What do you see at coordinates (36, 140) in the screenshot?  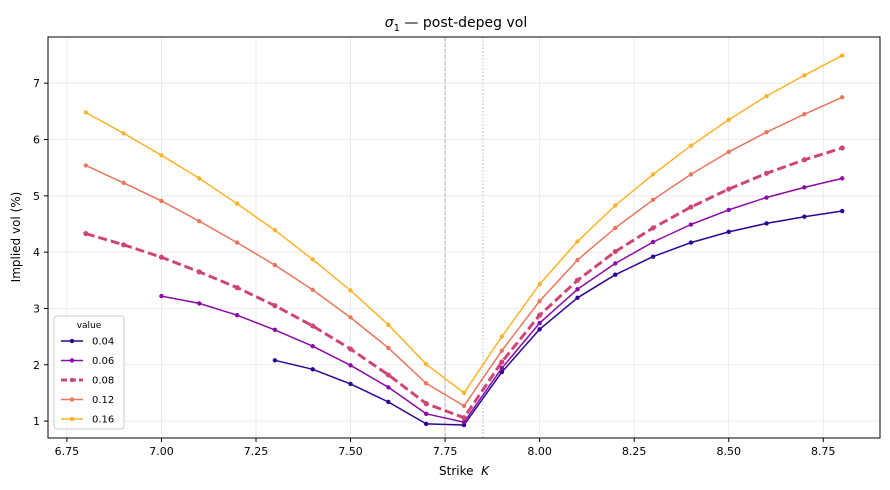 I see `y-tick-label-5: 6` at bounding box center [36, 140].